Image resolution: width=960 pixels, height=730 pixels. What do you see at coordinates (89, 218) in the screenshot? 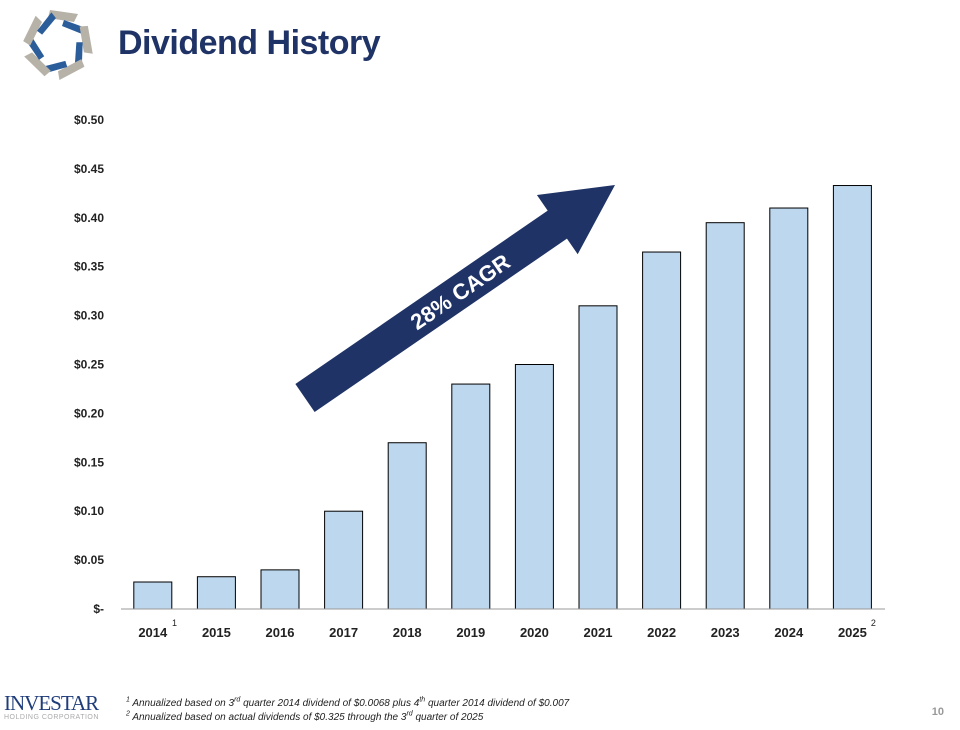
I see `y-tick-label: $0.40` at bounding box center [89, 218].